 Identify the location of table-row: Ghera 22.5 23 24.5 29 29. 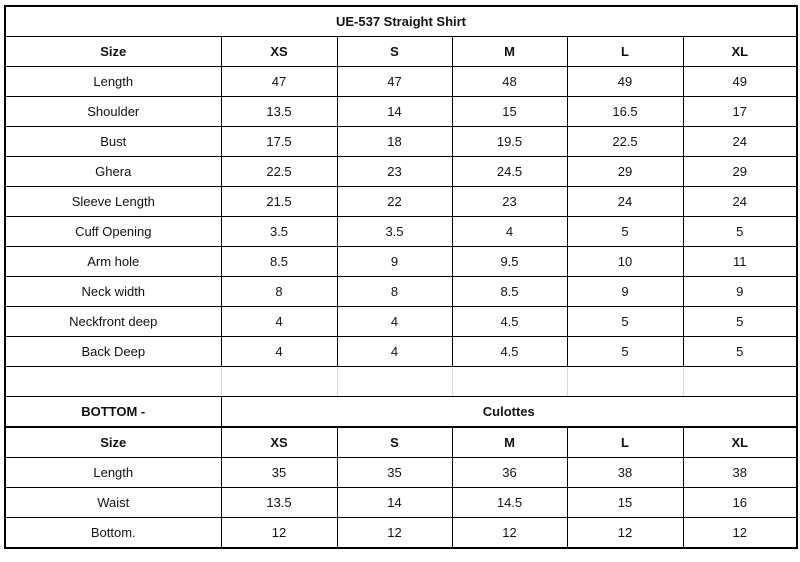
(401, 171).